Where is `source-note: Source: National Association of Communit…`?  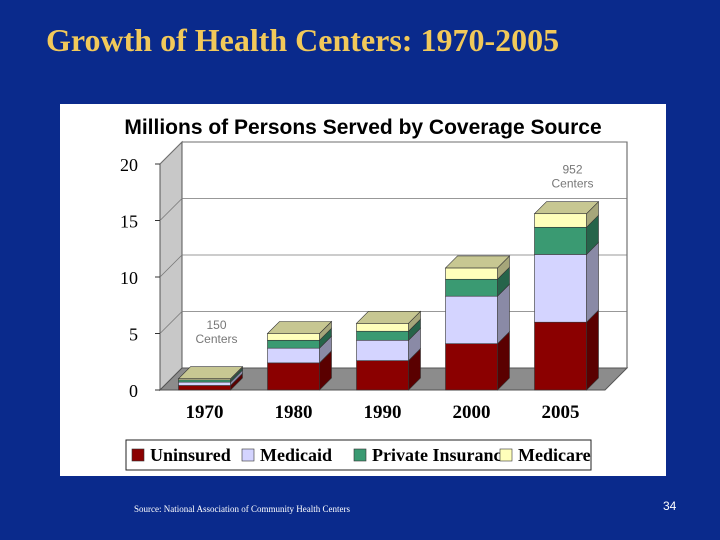 source-note: Source: National Association of Communit… is located at coordinates (242, 509).